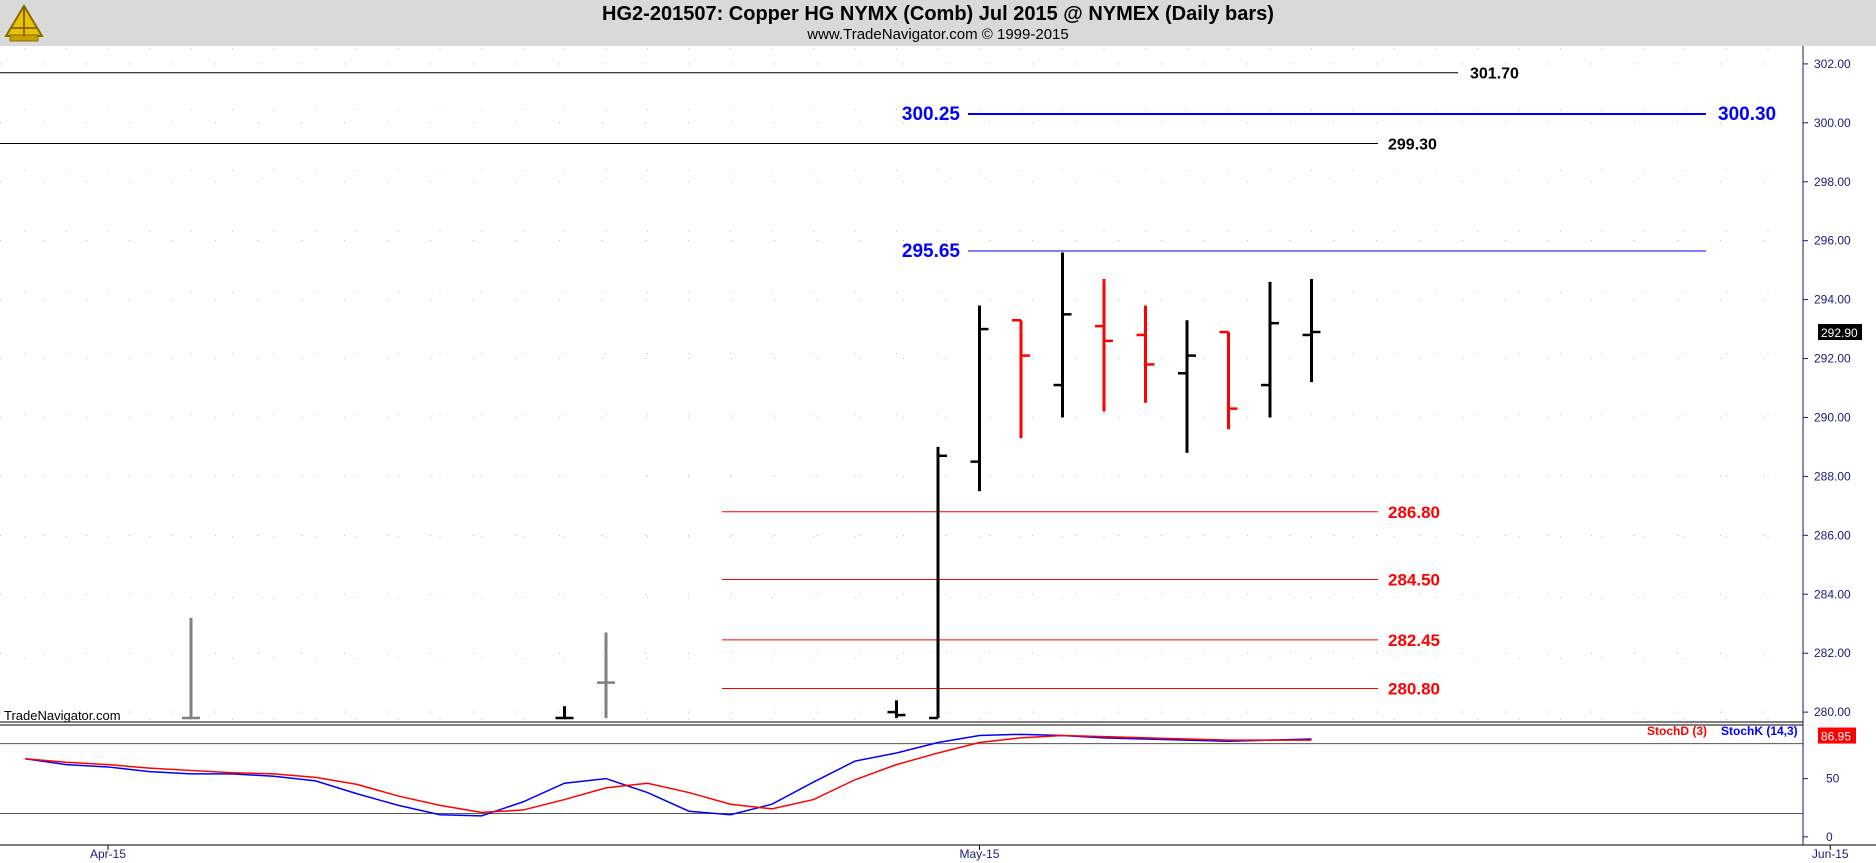  I want to click on stoch-grid, so click(901, 779).